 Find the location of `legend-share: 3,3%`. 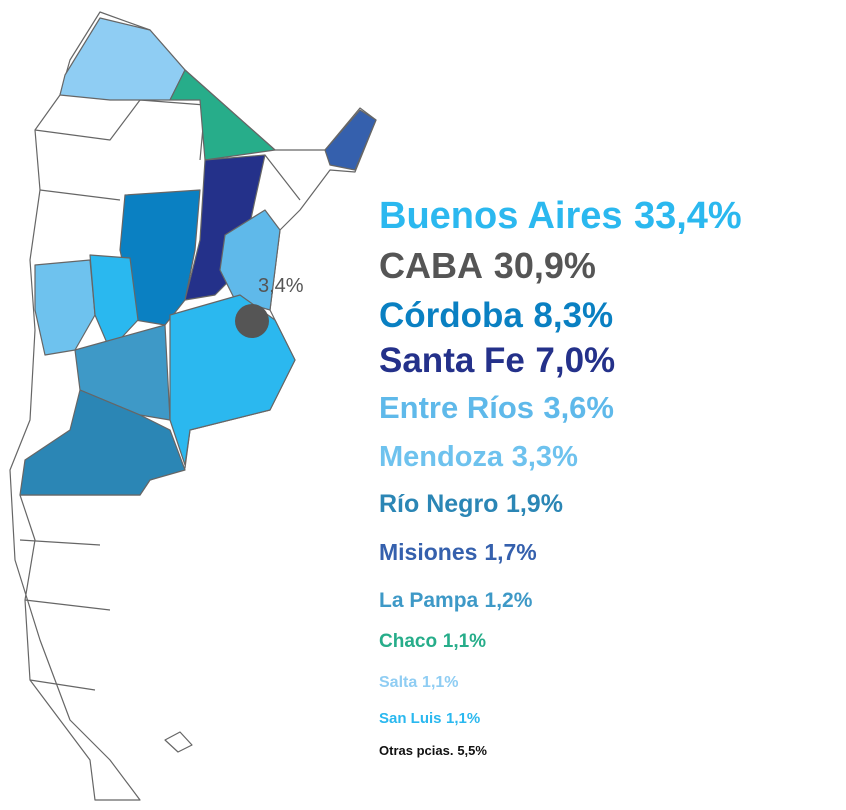

legend-share: 3,3% is located at coordinates (545, 457).